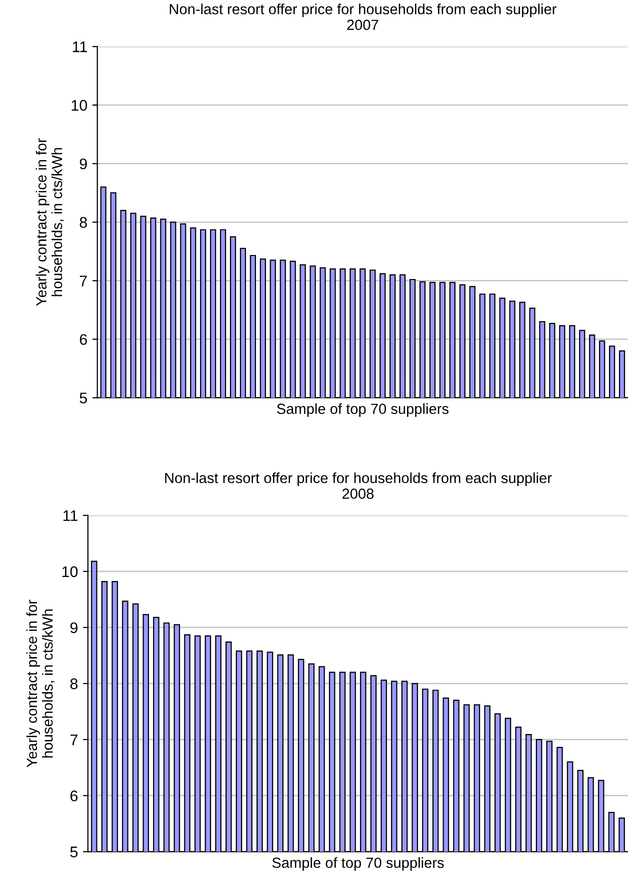 Image resolution: width=628 pixels, height=878 pixels. I want to click on chart-title: Non-last resort offer price for households from each supplier 2008, so click(358, 485).